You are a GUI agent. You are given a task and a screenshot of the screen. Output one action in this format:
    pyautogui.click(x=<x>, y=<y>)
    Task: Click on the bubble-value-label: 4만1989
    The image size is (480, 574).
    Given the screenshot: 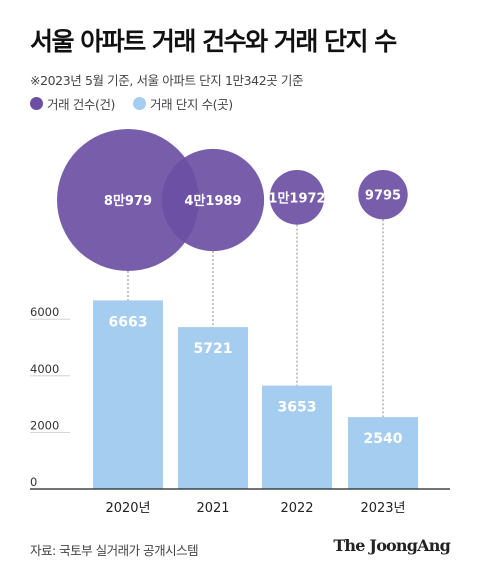 What is the action you would take?
    pyautogui.click(x=212, y=201)
    